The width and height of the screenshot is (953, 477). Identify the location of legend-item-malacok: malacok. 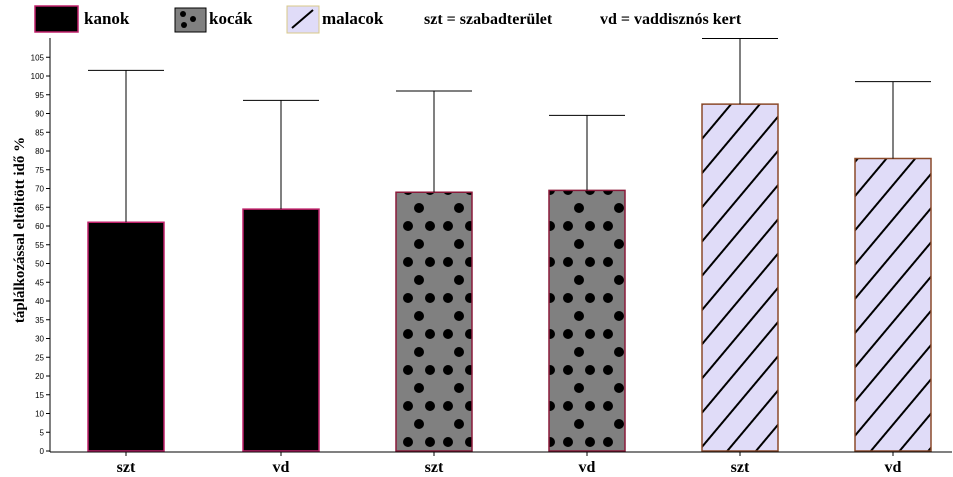
(335, 19).